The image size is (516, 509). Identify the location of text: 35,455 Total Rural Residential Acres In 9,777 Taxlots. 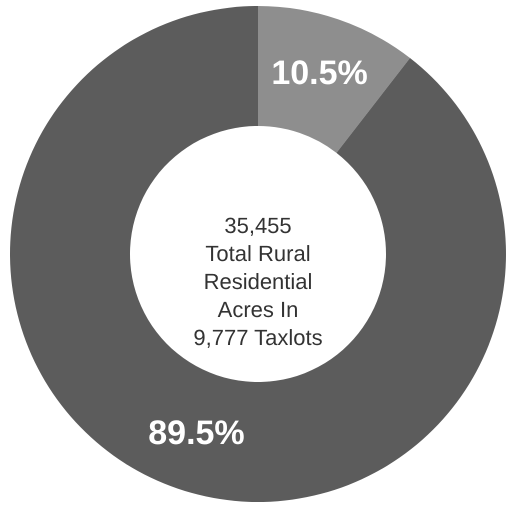
(258, 281).